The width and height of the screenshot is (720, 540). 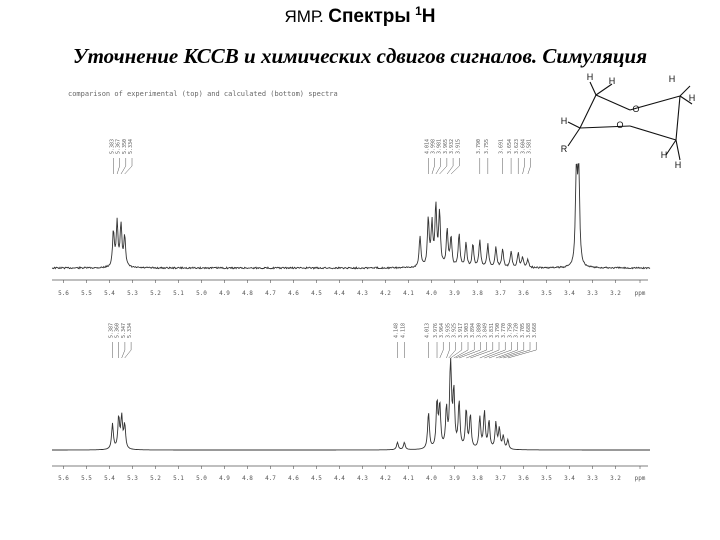 I want to click on peak-label: 5.360, so click(x=118, y=330).